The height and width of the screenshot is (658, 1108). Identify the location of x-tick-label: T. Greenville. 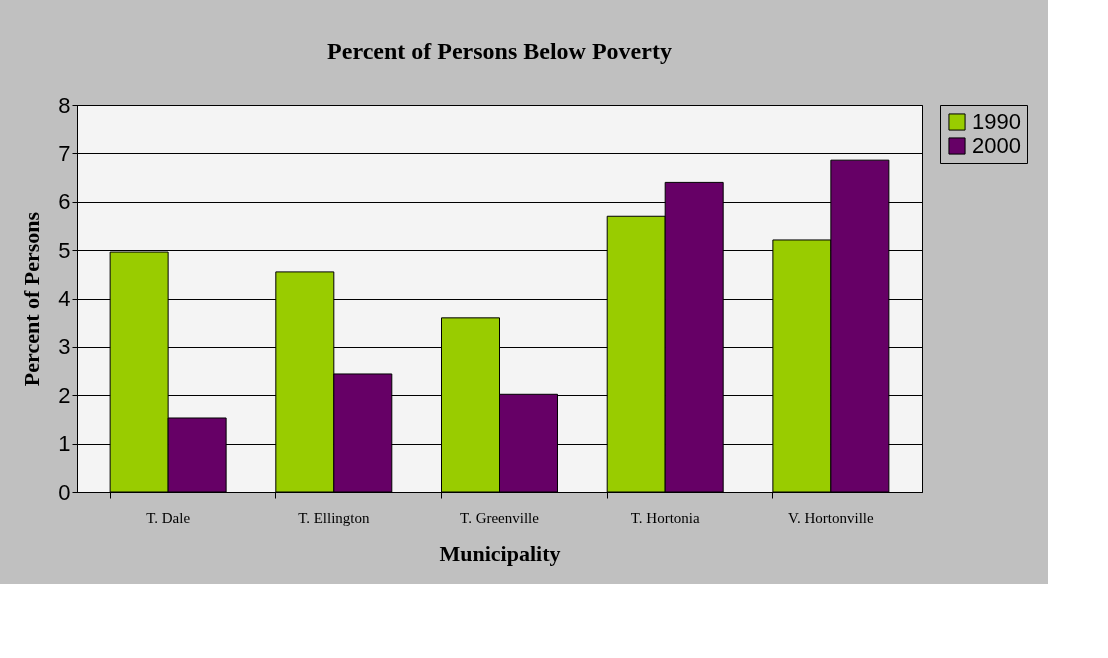
(500, 517).